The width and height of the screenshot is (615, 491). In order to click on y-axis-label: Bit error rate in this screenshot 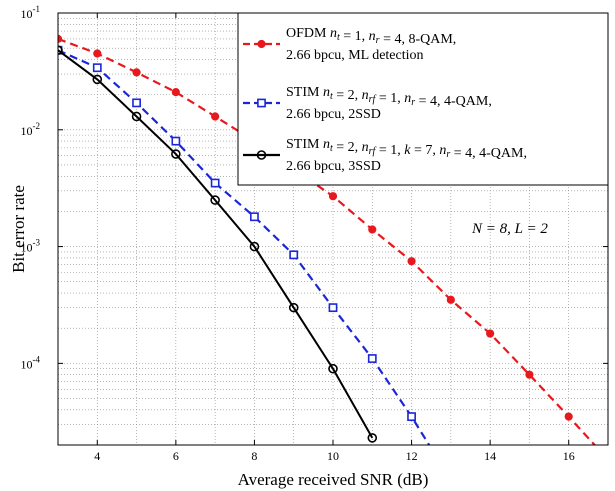, I will do `click(18, 229)`.